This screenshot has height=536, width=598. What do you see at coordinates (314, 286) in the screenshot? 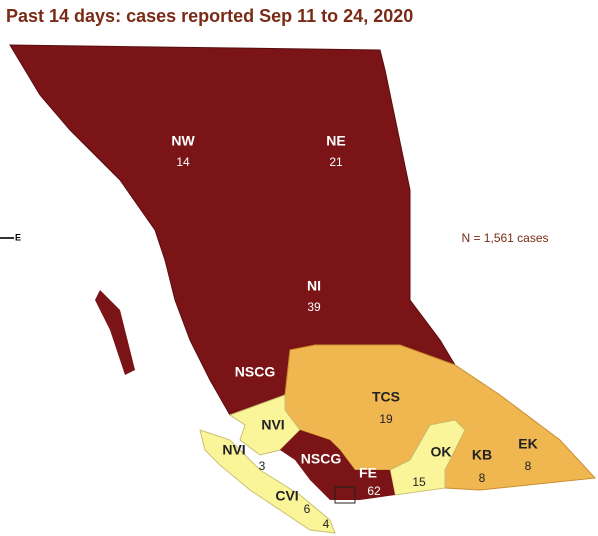
I see `region-label: NI` at bounding box center [314, 286].